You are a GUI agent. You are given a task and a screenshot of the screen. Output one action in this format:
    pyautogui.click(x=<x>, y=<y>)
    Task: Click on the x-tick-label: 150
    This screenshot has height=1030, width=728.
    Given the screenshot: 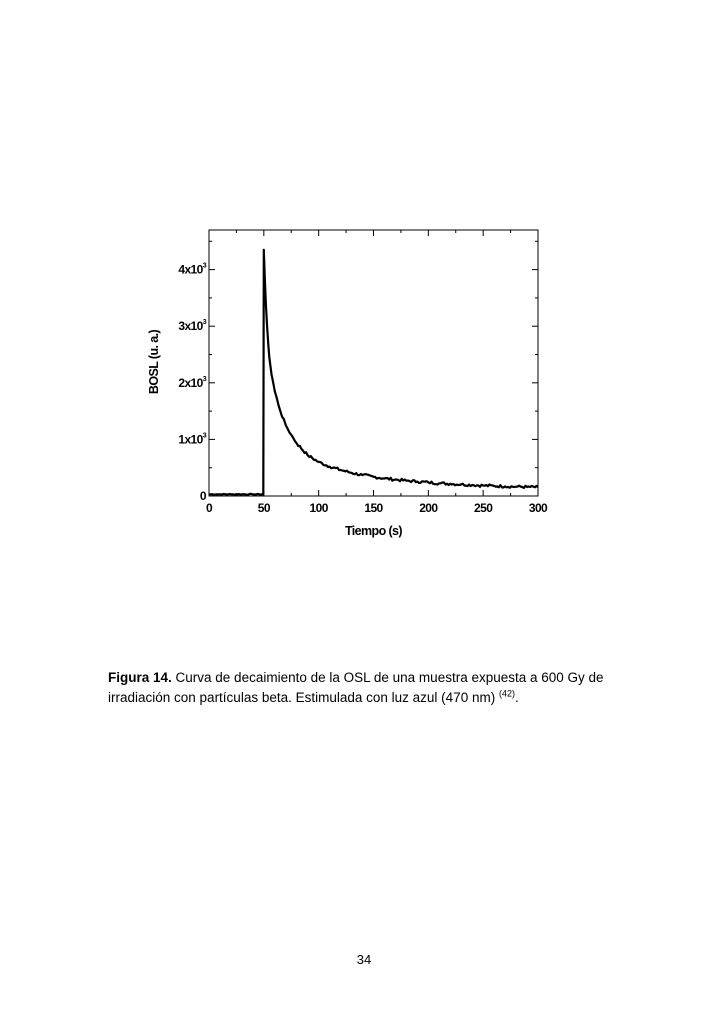 What is the action you would take?
    pyautogui.click(x=373, y=508)
    